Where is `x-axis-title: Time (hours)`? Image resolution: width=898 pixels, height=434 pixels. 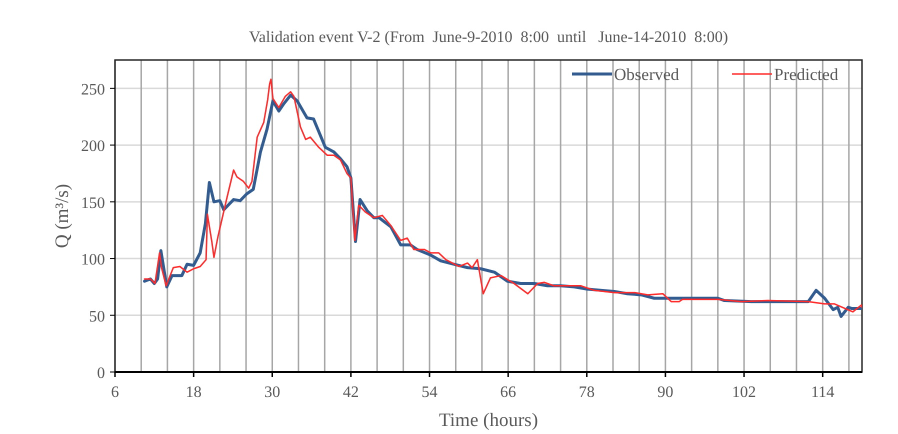 x-axis-title: Time (hours) is located at coordinates (488, 420).